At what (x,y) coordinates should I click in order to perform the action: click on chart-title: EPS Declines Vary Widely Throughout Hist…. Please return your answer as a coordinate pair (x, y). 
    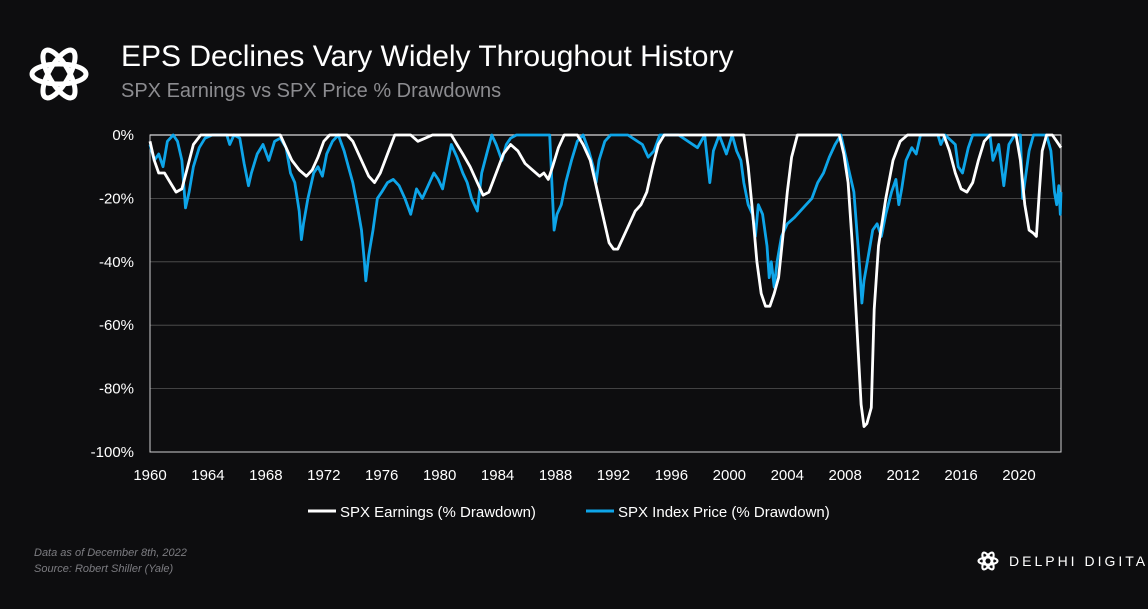
    Looking at the image, I should click on (427, 56).